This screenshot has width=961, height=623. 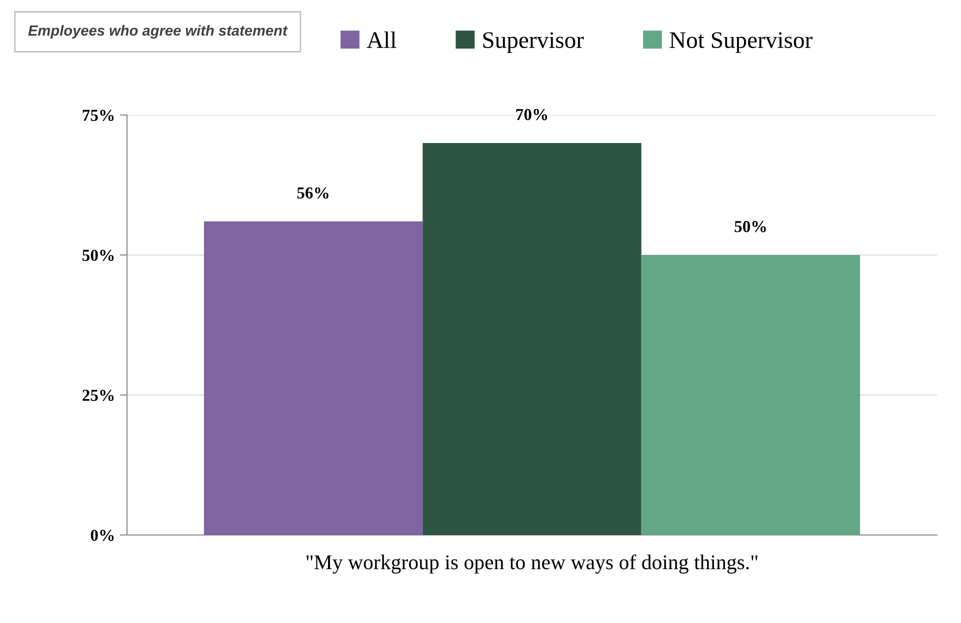 What do you see at coordinates (98, 255) in the screenshot?
I see `y-tick-label: 50%` at bounding box center [98, 255].